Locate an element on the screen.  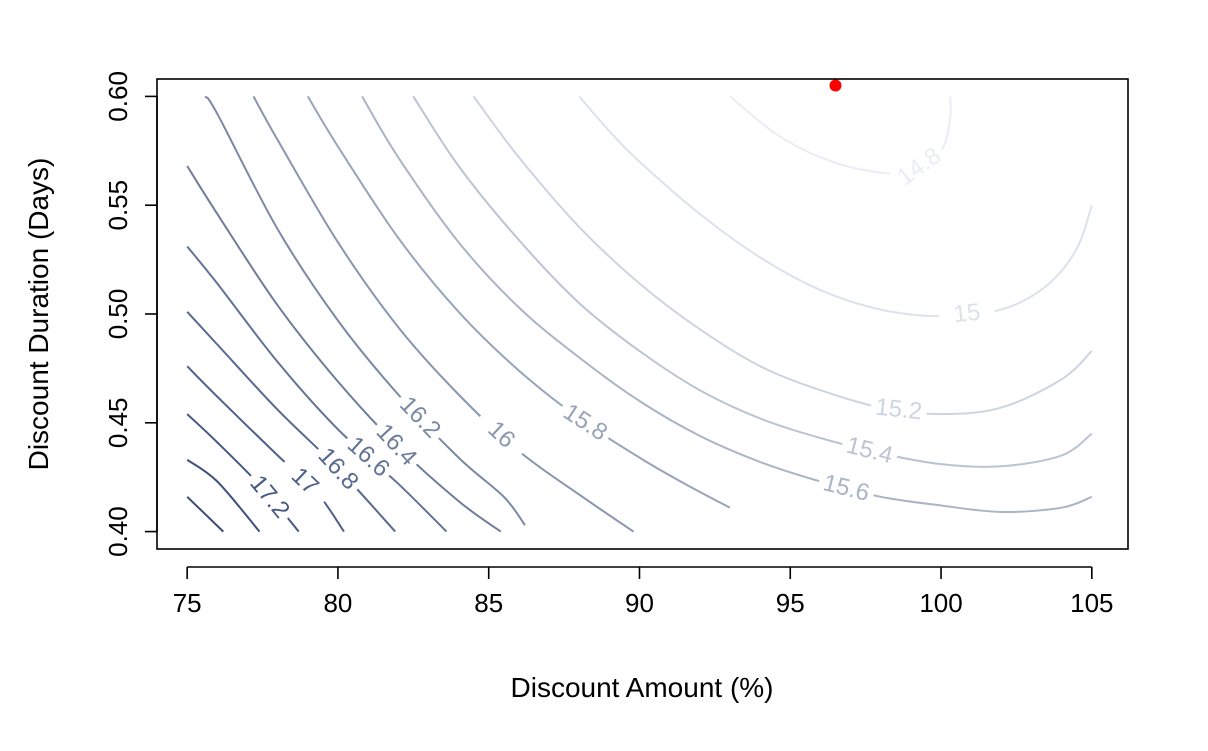
x-axis-title: Discount Amount (%) is located at coordinates (642, 687).